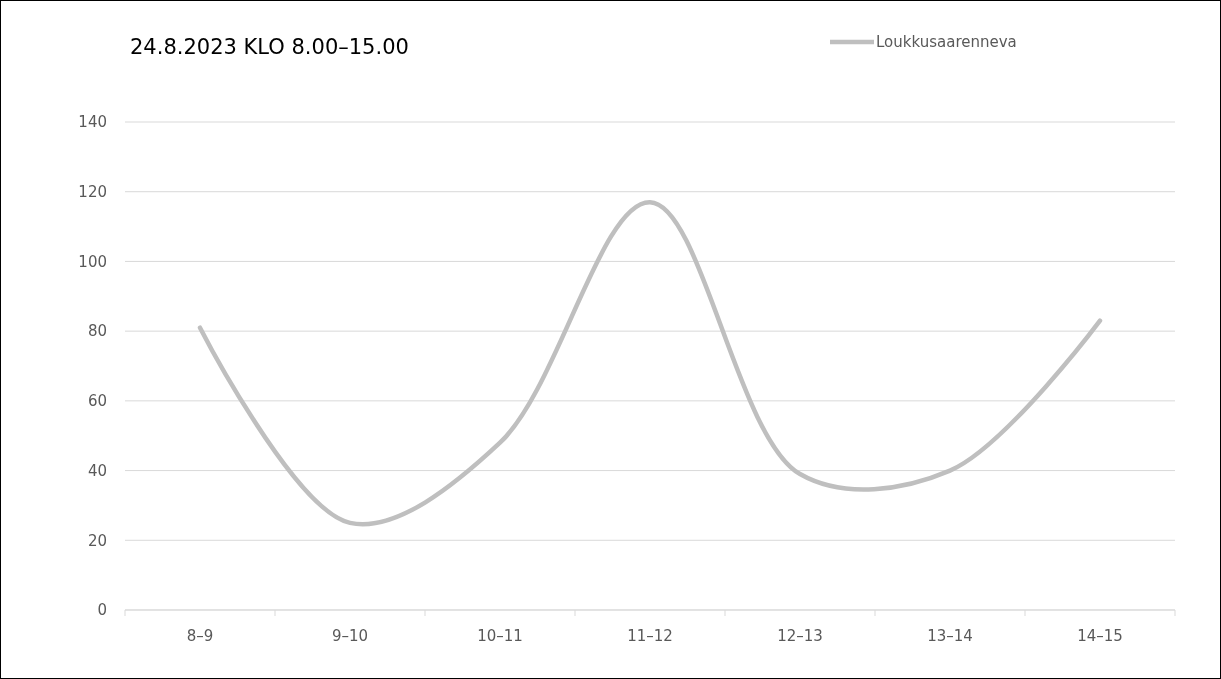 The height and width of the screenshot is (679, 1221). Describe the element at coordinates (650, 636) in the screenshot. I see `x-tick-label: 11–12` at that location.